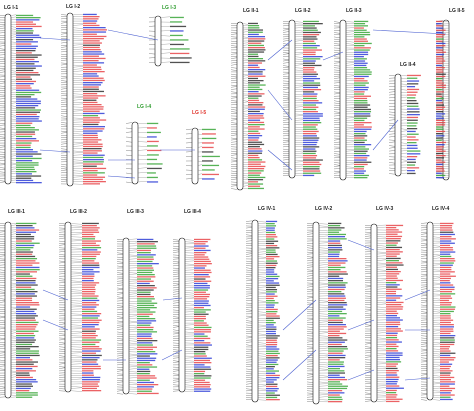  Describe the element at coordinates (192, 212) in the screenshot. I see `lg-label-III-4: LG III-4` at that location.